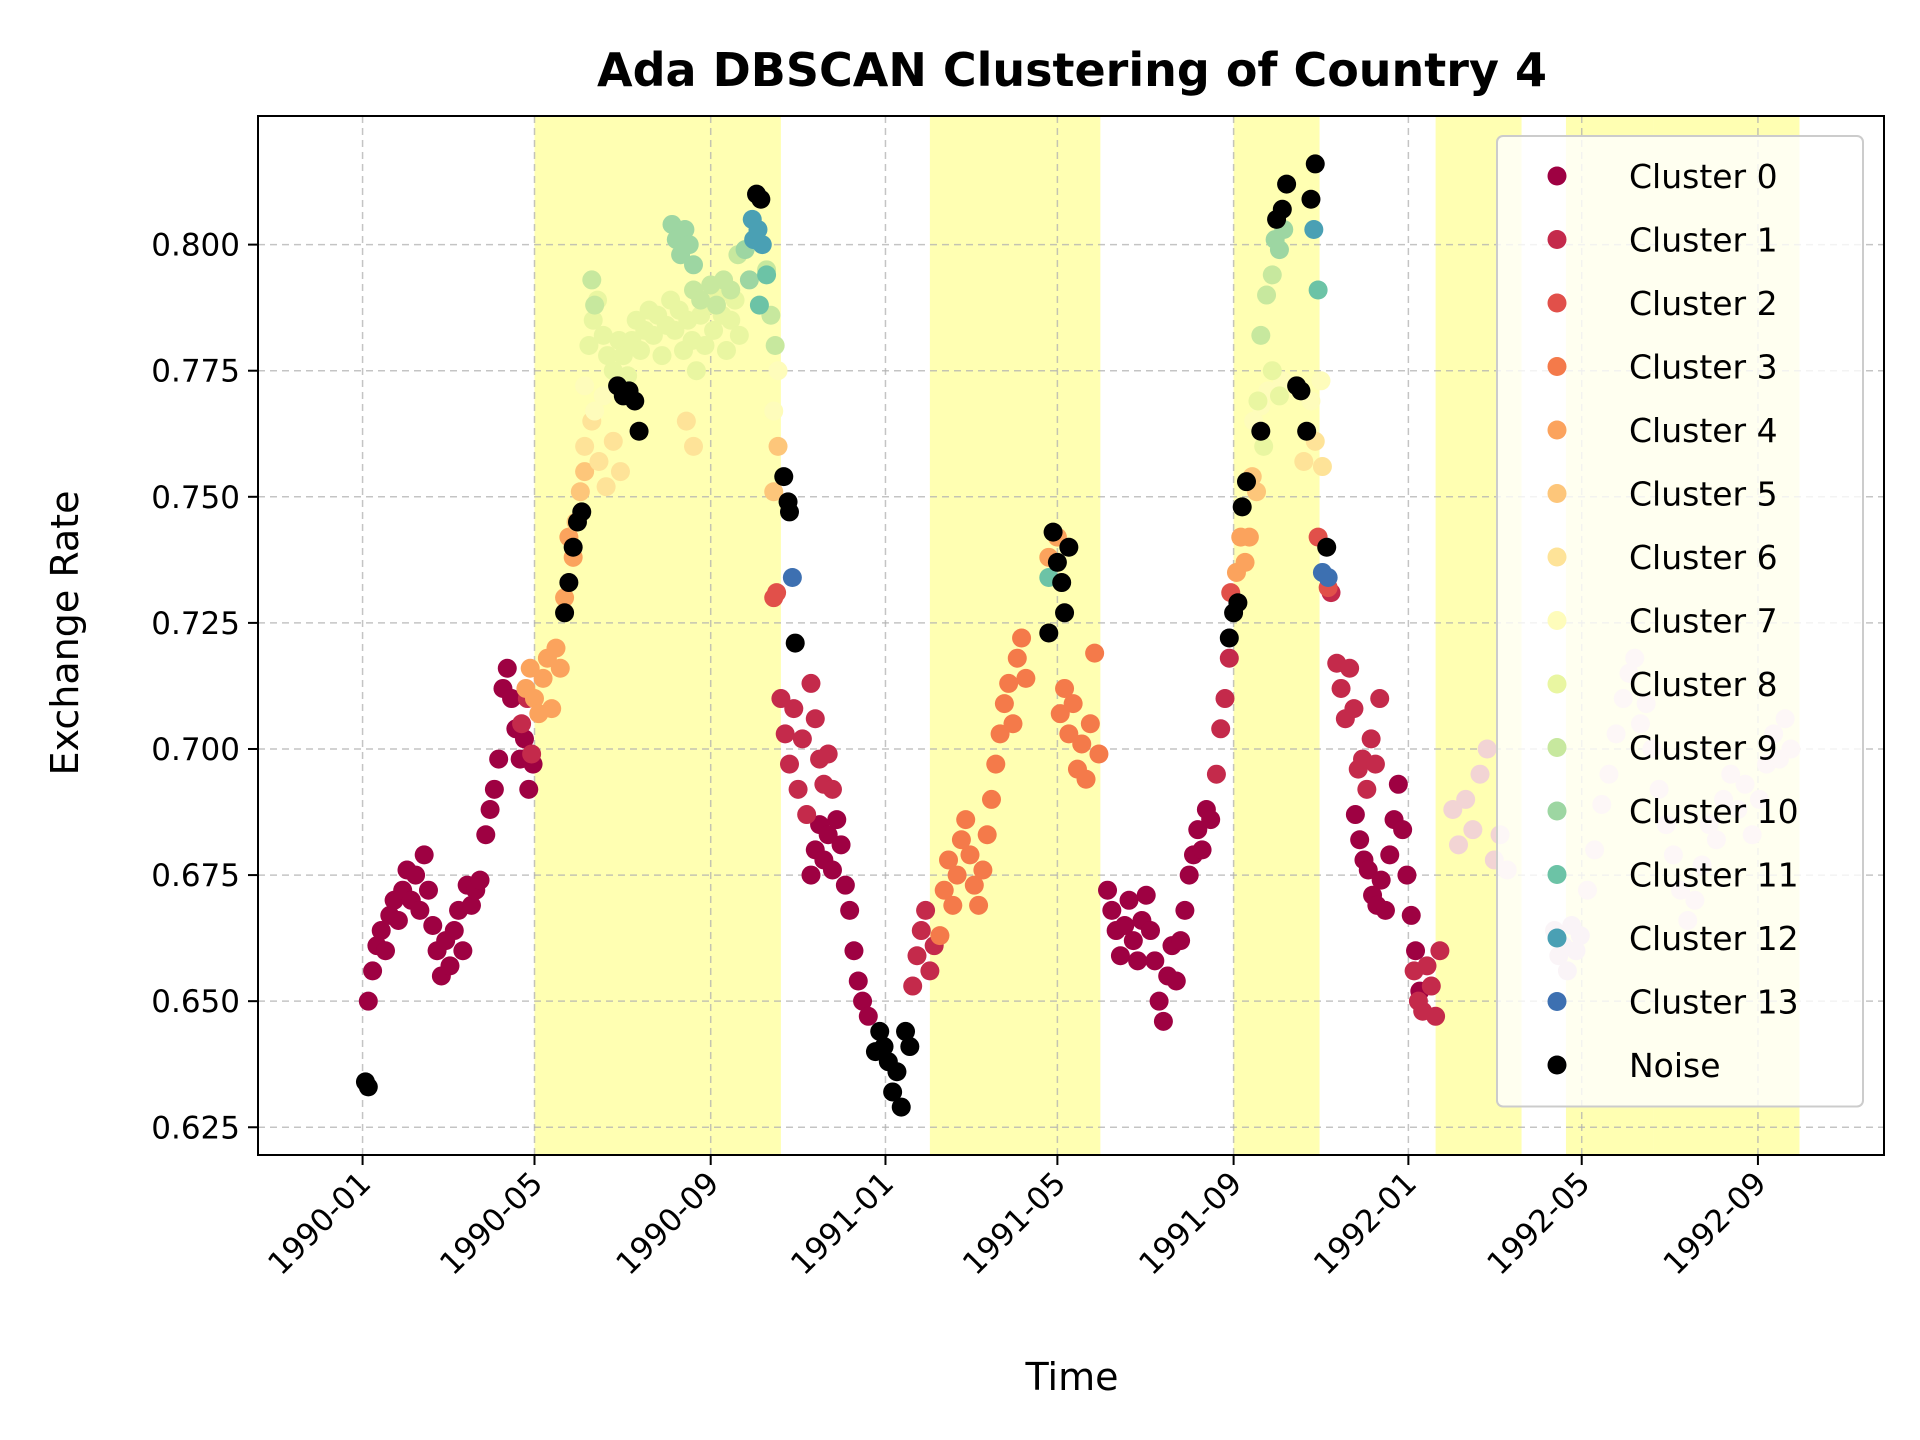  What do you see at coordinates (1703, 367) in the screenshot?
I see `legend-label: Cluster 3` at bounding box center [1703, 367].